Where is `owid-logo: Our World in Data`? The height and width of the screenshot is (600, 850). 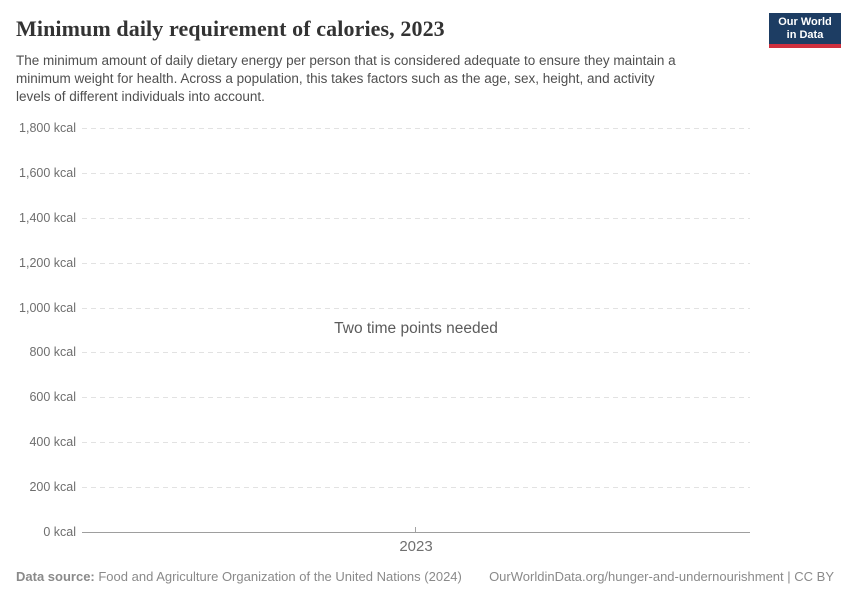 owid-logo: Our World in Data is located at coordinates (805, 30).